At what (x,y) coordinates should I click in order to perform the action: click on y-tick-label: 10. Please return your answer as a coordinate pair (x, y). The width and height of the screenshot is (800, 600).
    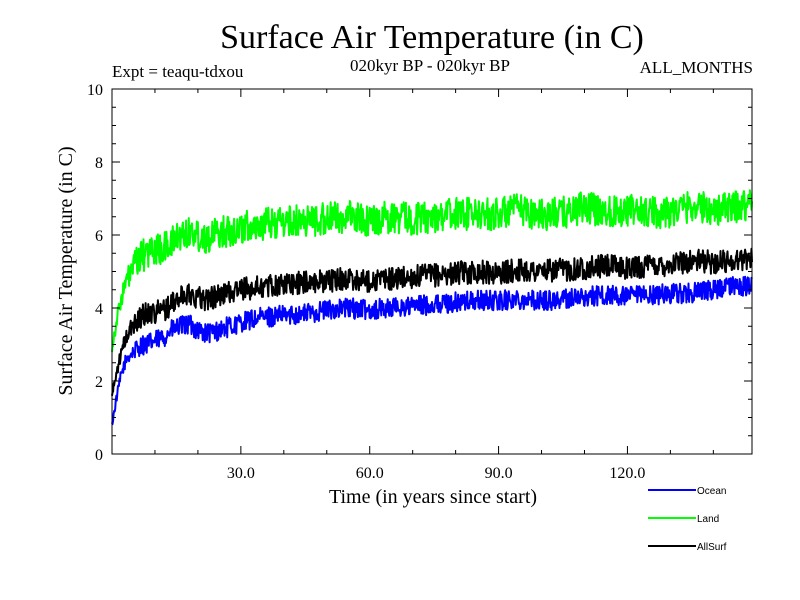
    Looking at the image, I should click on (95, 90).